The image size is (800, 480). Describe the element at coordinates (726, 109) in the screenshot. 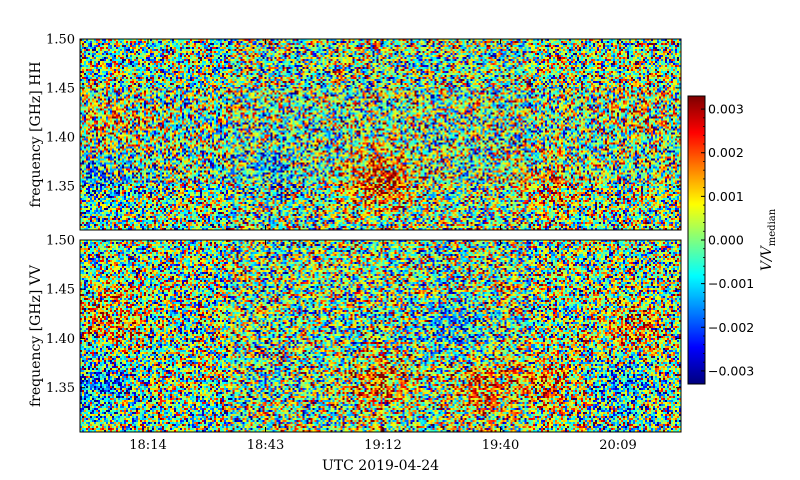

I see `colorbar-tick-label: 0.003` at that location.